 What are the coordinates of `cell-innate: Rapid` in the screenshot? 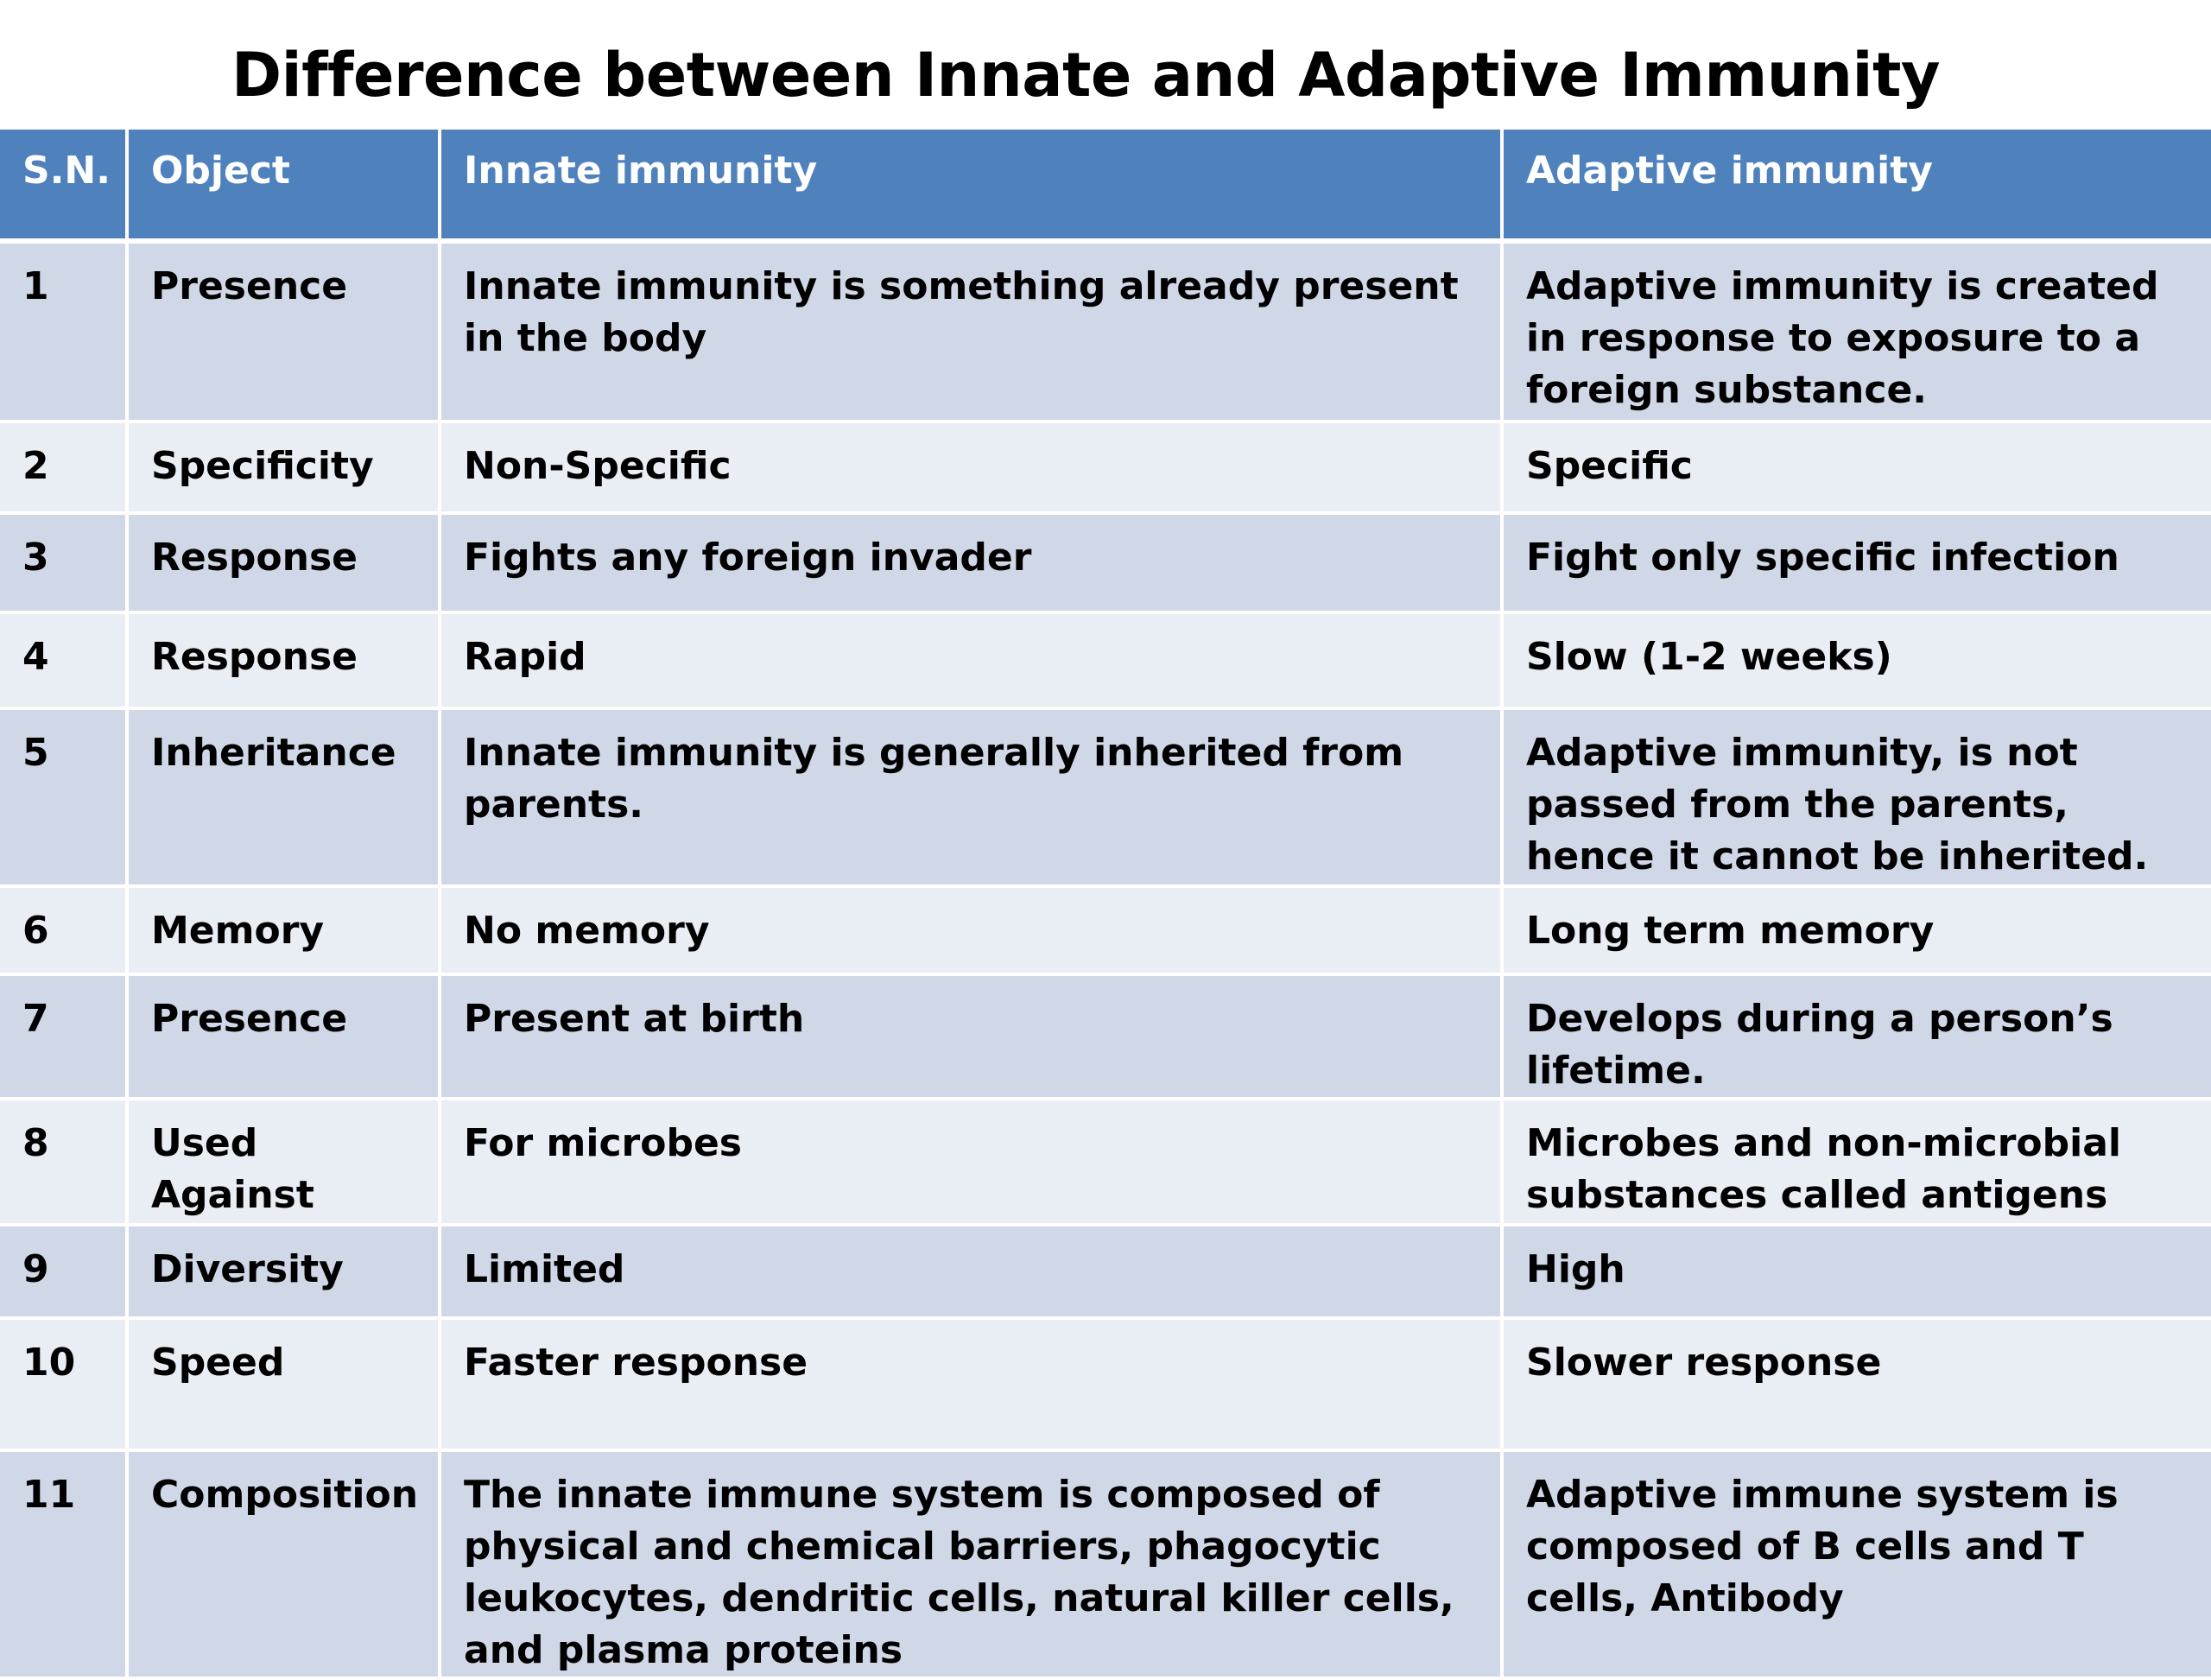 It's located at (972, 662).